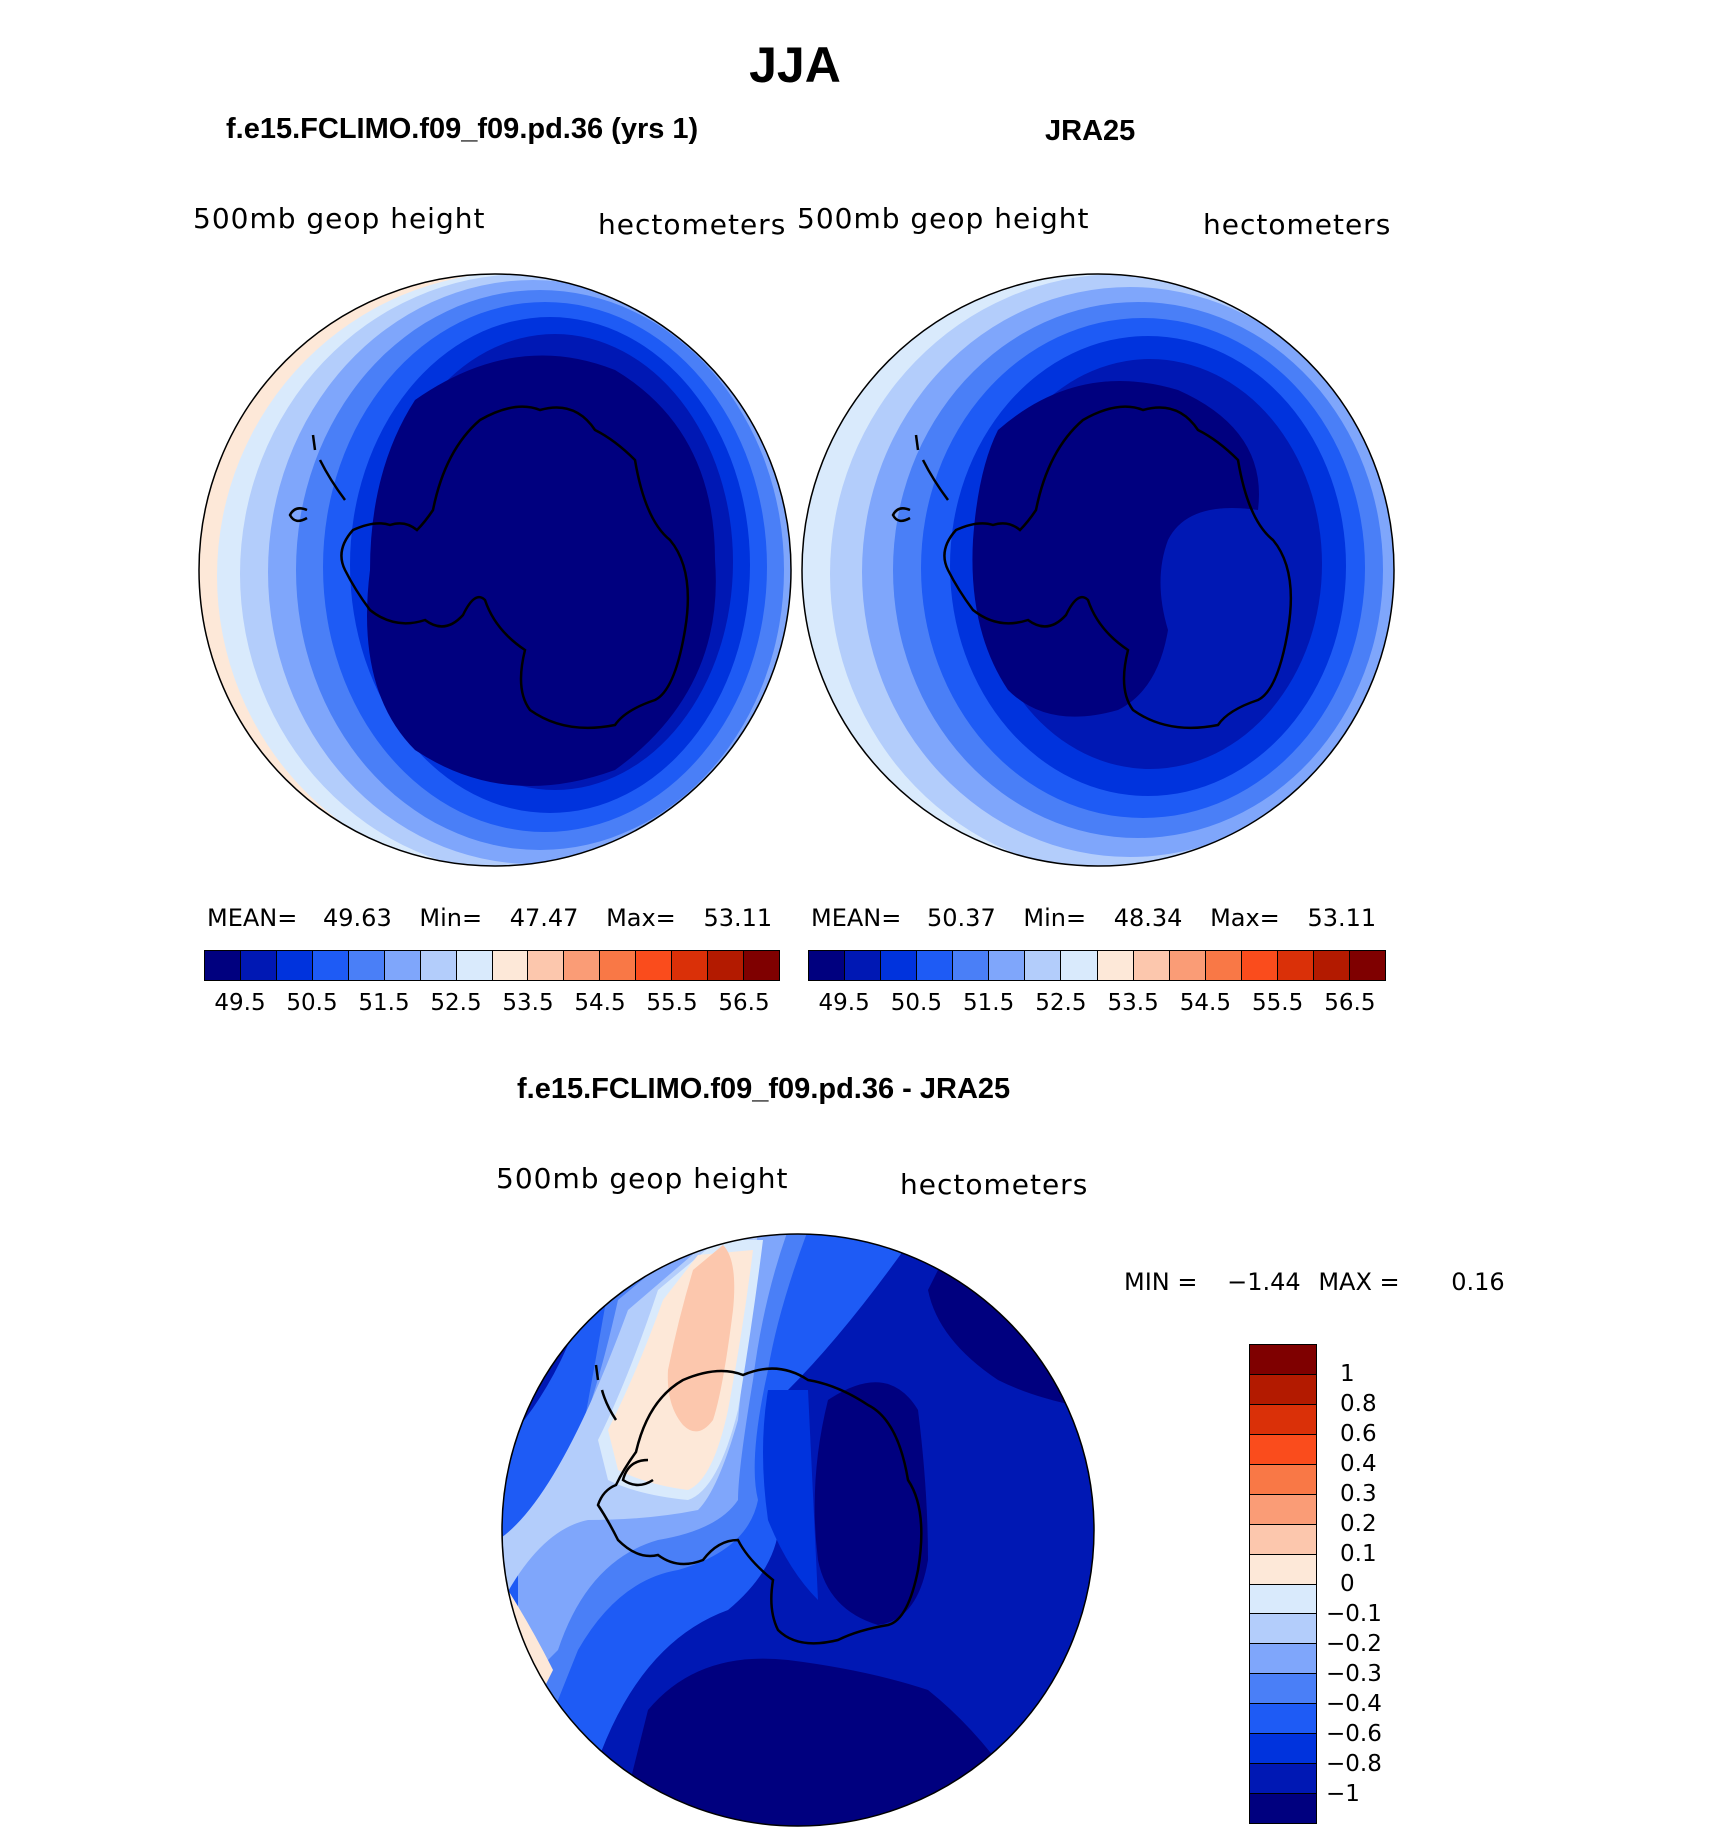 This screenshot has width=1710, height=1839. I want to click on panel2-min-value: 48.34, so click(1148, 918).